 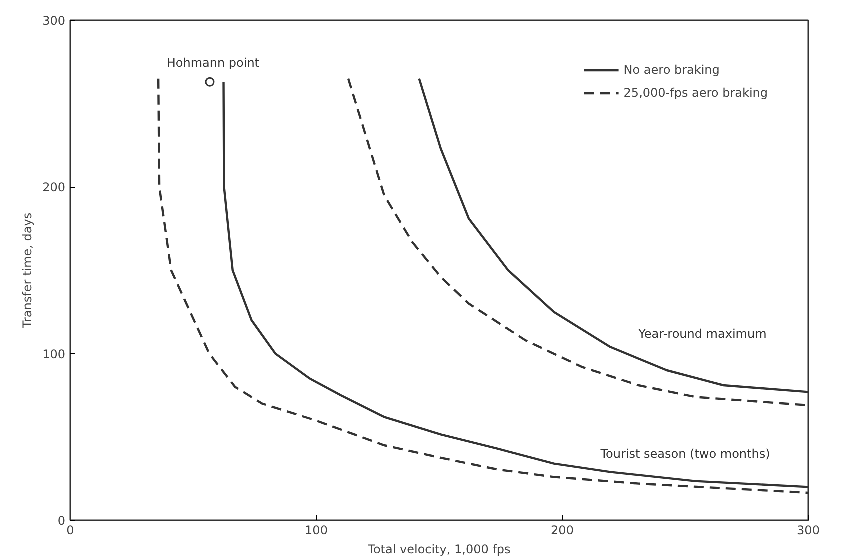 What do you see at coordinates (54, 354) in the screenshot?
I see `y-tick-label: 100` at bounding box center [54, 354].